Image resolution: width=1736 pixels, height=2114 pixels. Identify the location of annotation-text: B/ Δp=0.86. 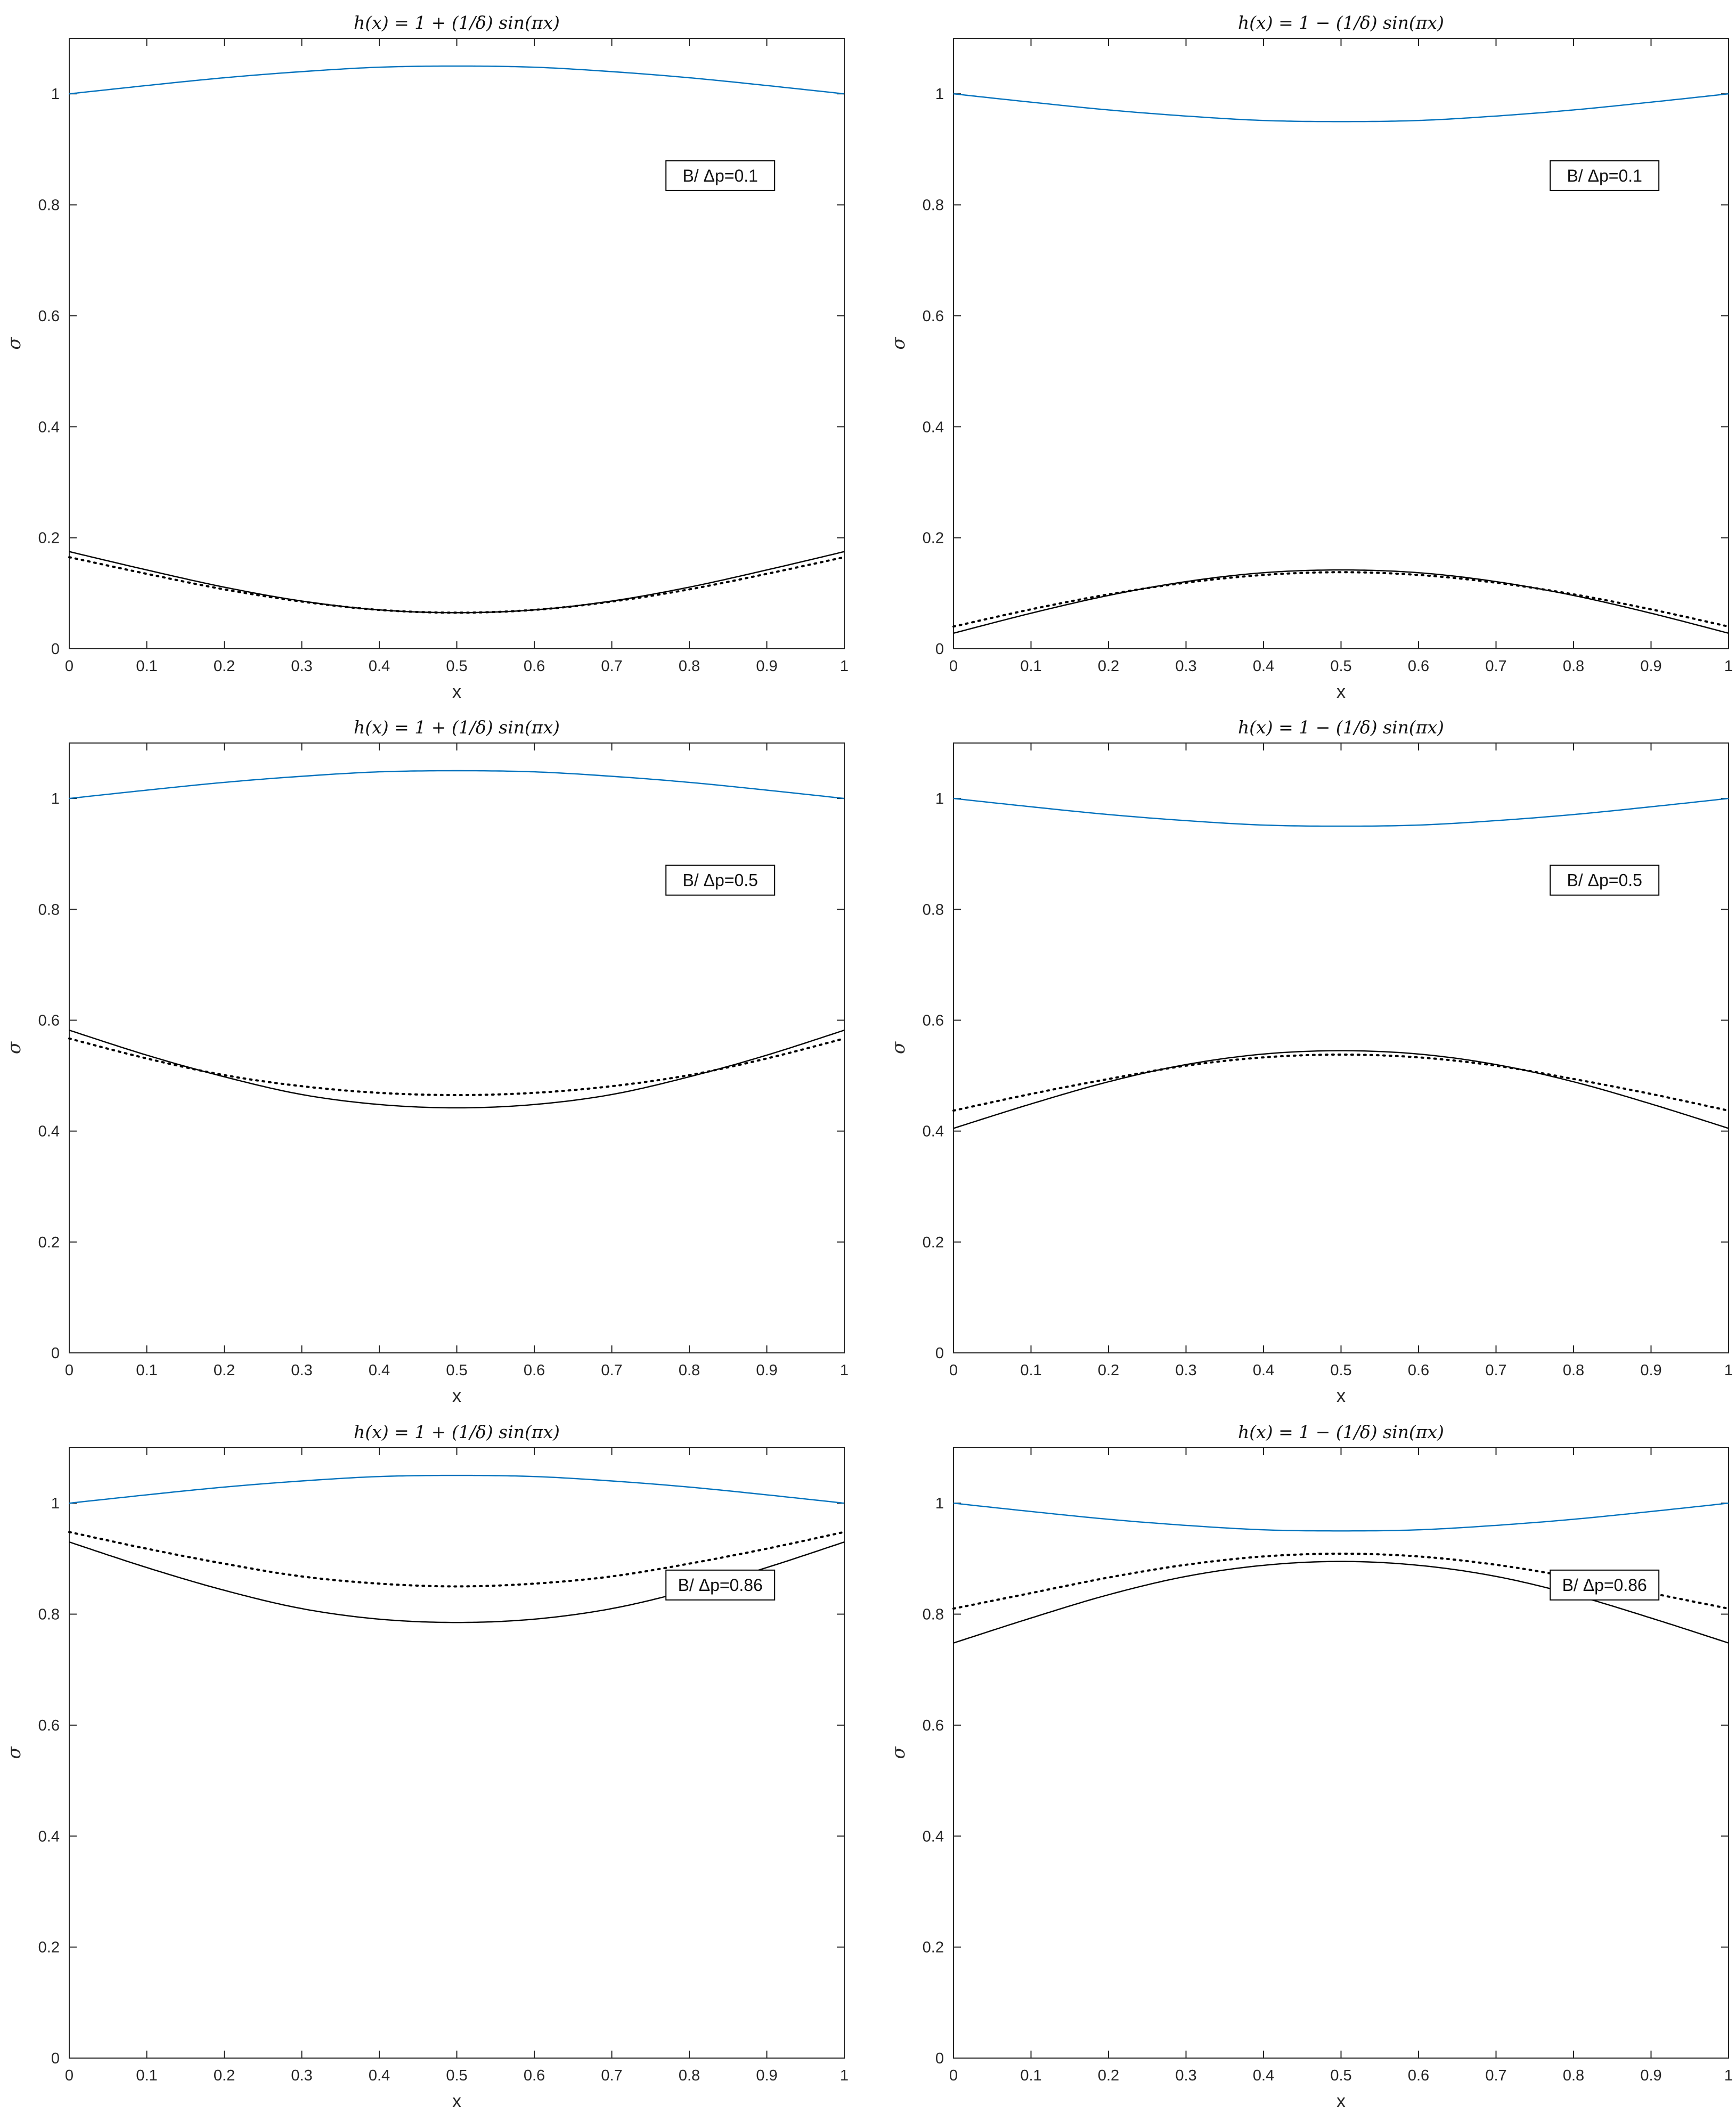
(1604, 1585).